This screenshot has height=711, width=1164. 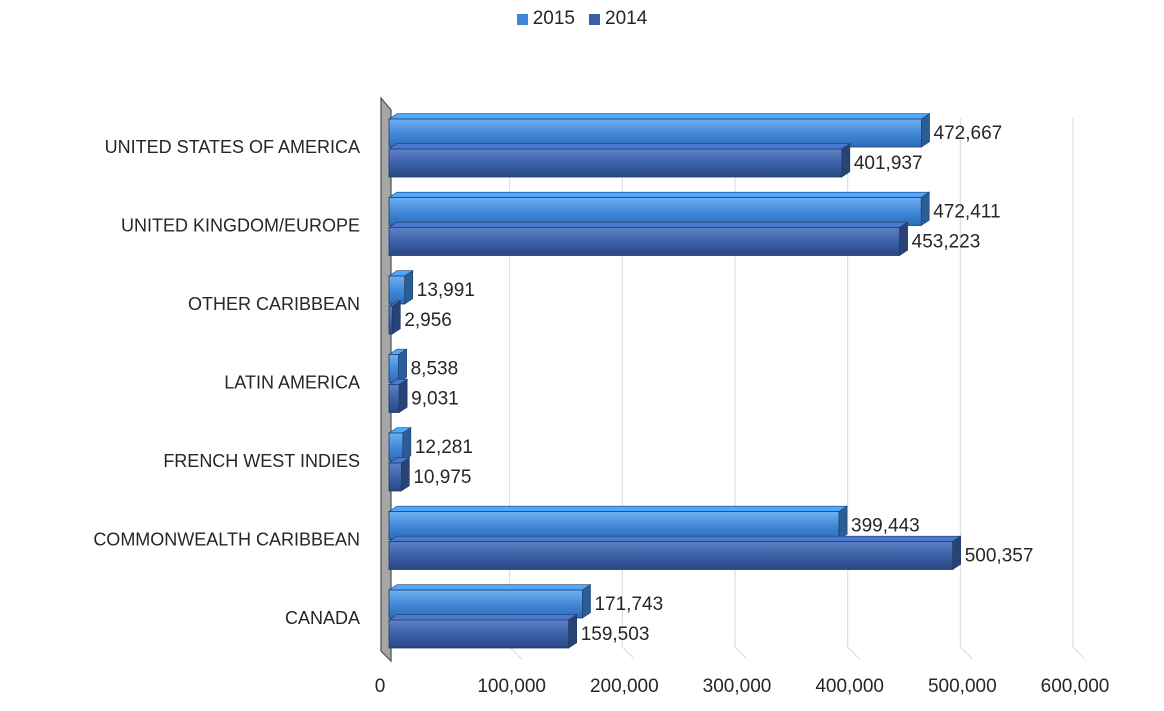 I want to click on data-label-2015-6: 171,743, so click(x=628, y=604).